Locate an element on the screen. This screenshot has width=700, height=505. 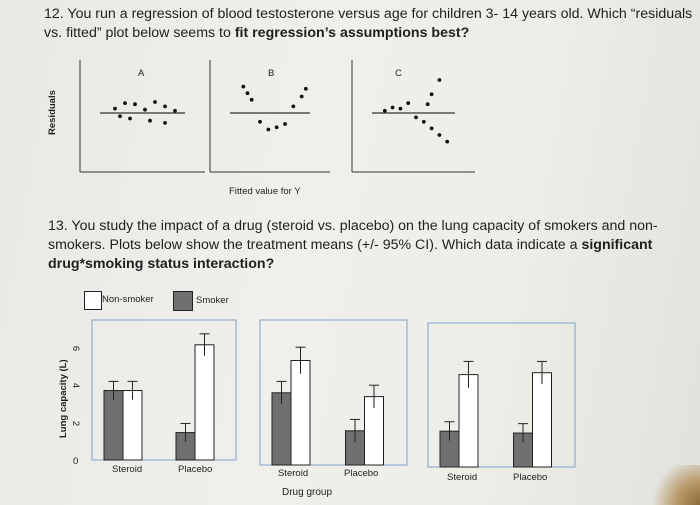
q13-line-3-bold: drug*smoking status interaction? is located at coordinates (161, 264).